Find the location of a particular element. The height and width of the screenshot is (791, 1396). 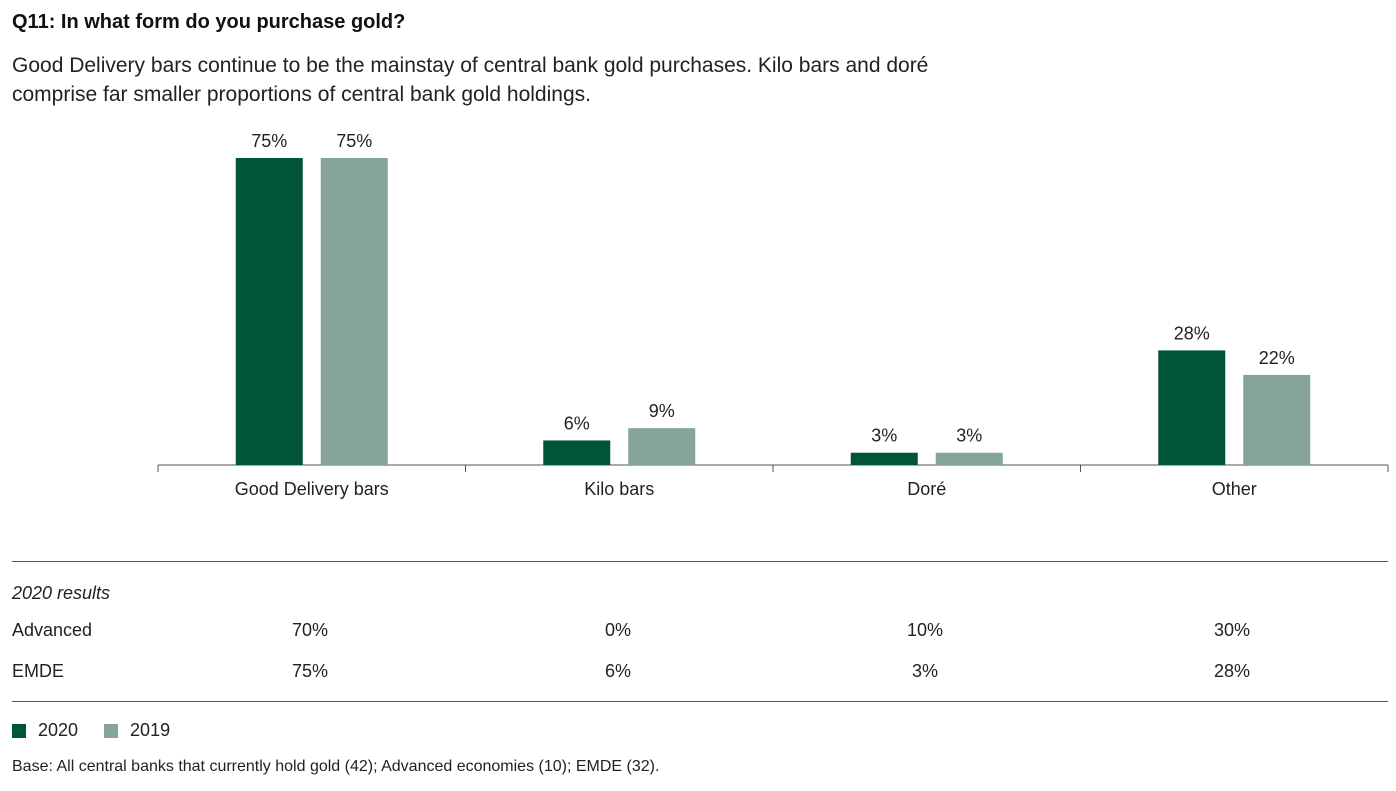

table-cell-emde-kilo: 6% is located at coordinates (617, 671).